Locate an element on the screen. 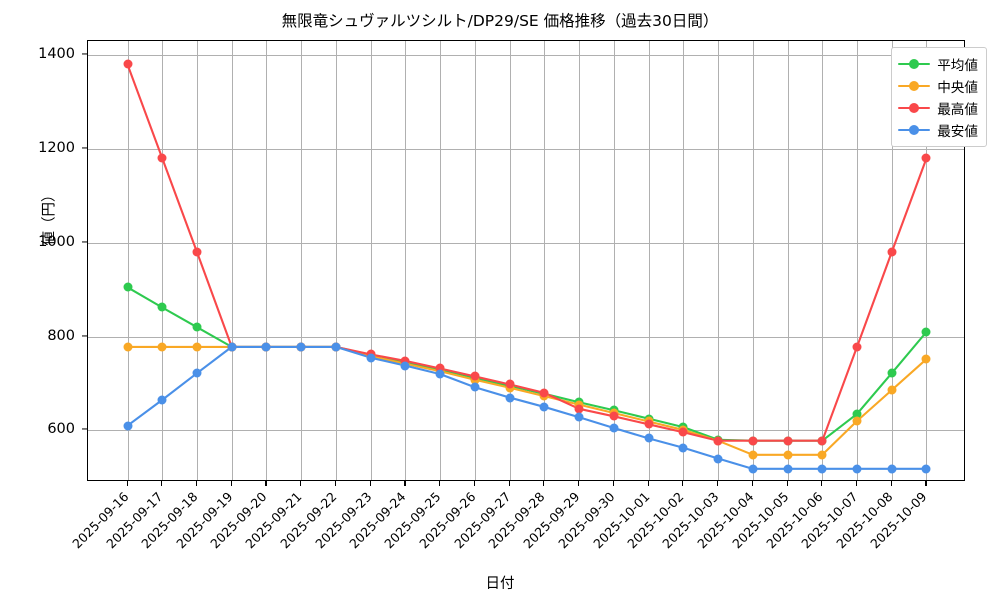  y-tick-label: 1200 is located at coordinates (56, 147).